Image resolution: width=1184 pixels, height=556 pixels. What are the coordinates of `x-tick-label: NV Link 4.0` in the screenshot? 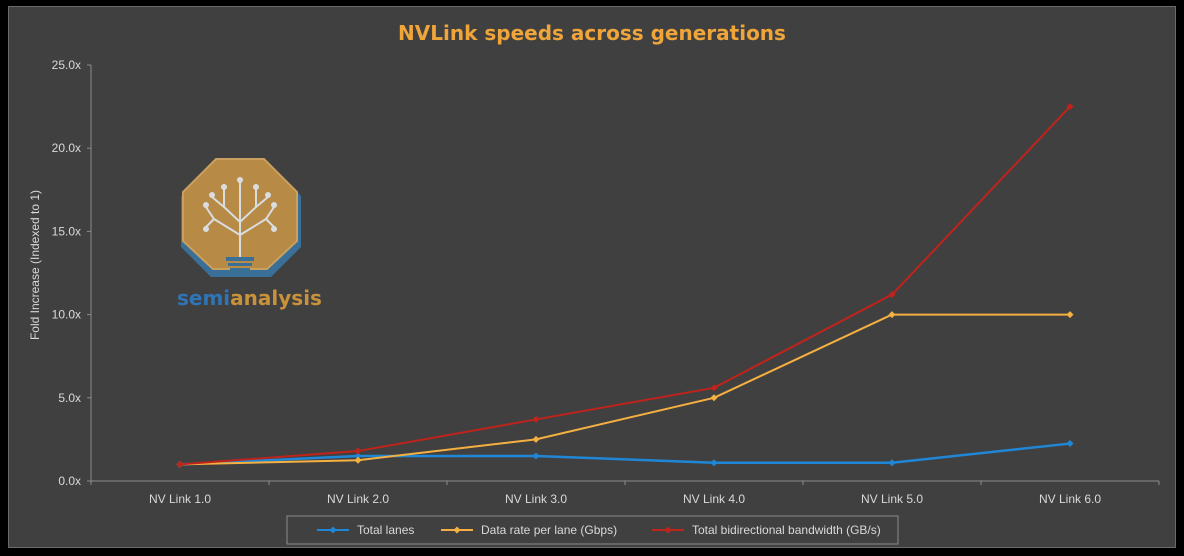 It's located at (714, 499).